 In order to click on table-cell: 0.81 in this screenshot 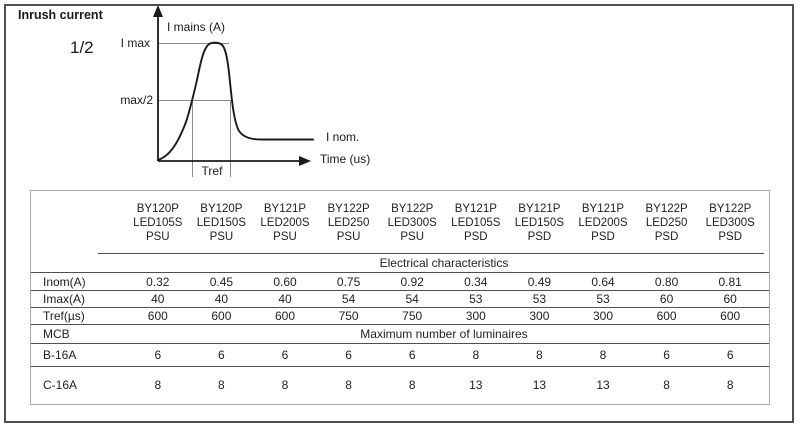, I will do `click(730, 281)`.